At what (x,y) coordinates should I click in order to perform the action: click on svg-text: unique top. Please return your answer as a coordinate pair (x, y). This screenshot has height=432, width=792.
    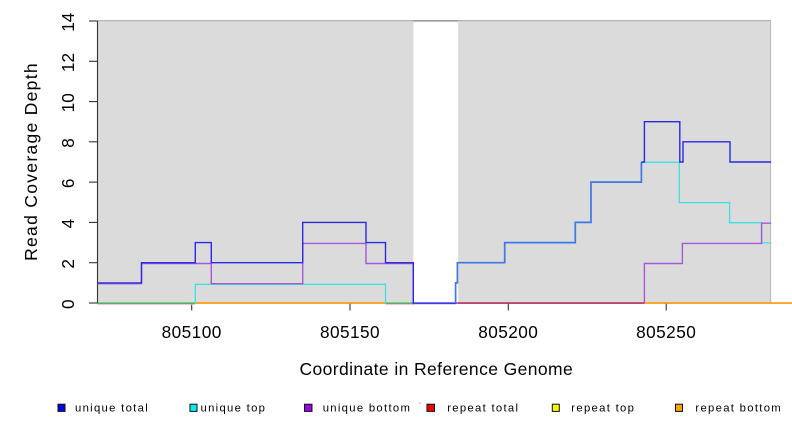
    Looking at the image, I should click on (234, 408).